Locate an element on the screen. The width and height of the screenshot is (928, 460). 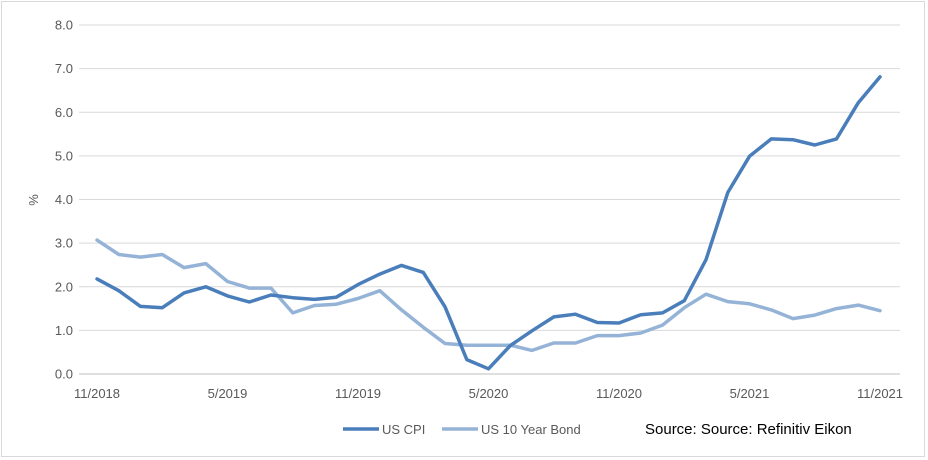
y-tick-label: 7.0 is located at coordinates (64, 68).